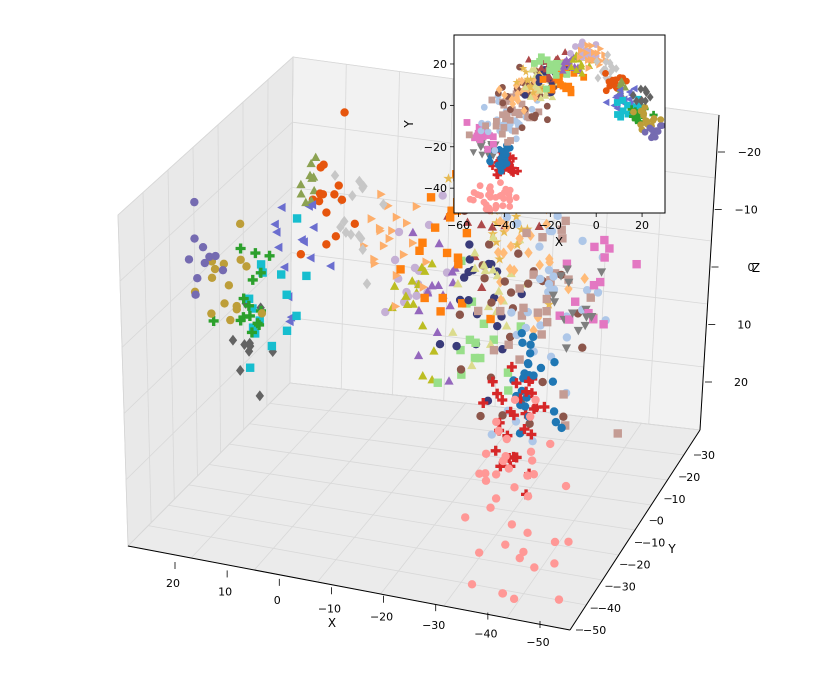 The image size is (830, 682). I want to click on x-tick-label: 0, so click(277, 600).